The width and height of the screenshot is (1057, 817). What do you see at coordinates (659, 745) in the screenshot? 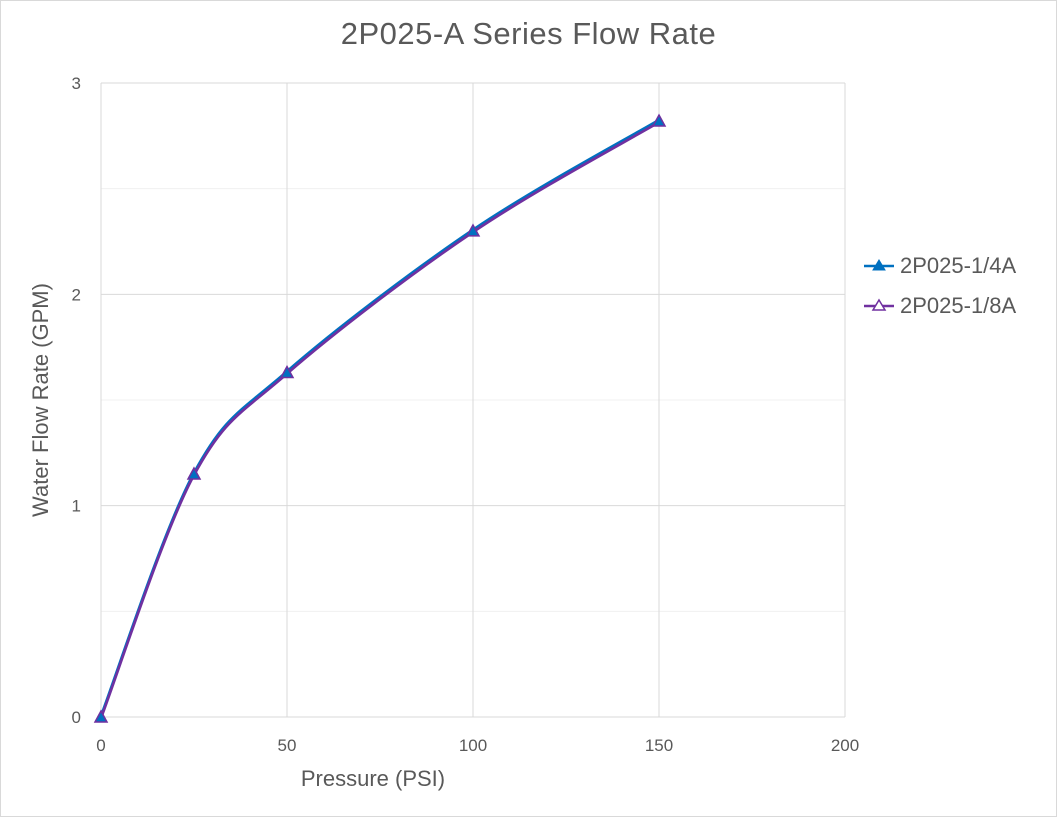
I see `x-tick-label: 150` at bounding box center [659, 745].